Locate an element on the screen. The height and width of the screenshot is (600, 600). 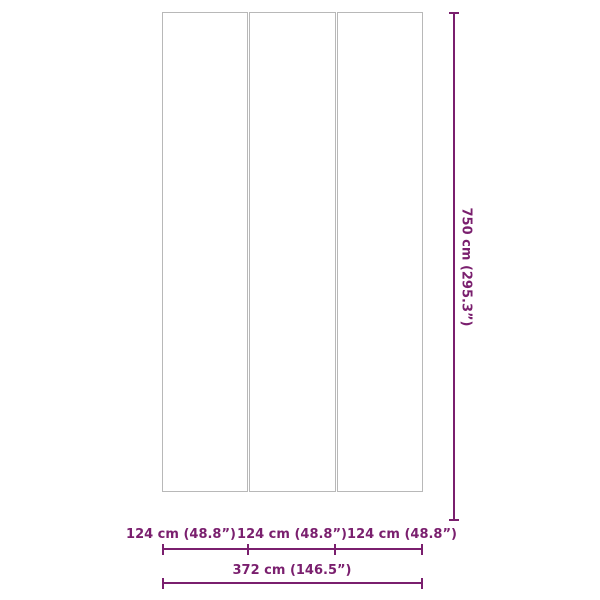
total-width-dimension-line is located at coordinates (292, 583).